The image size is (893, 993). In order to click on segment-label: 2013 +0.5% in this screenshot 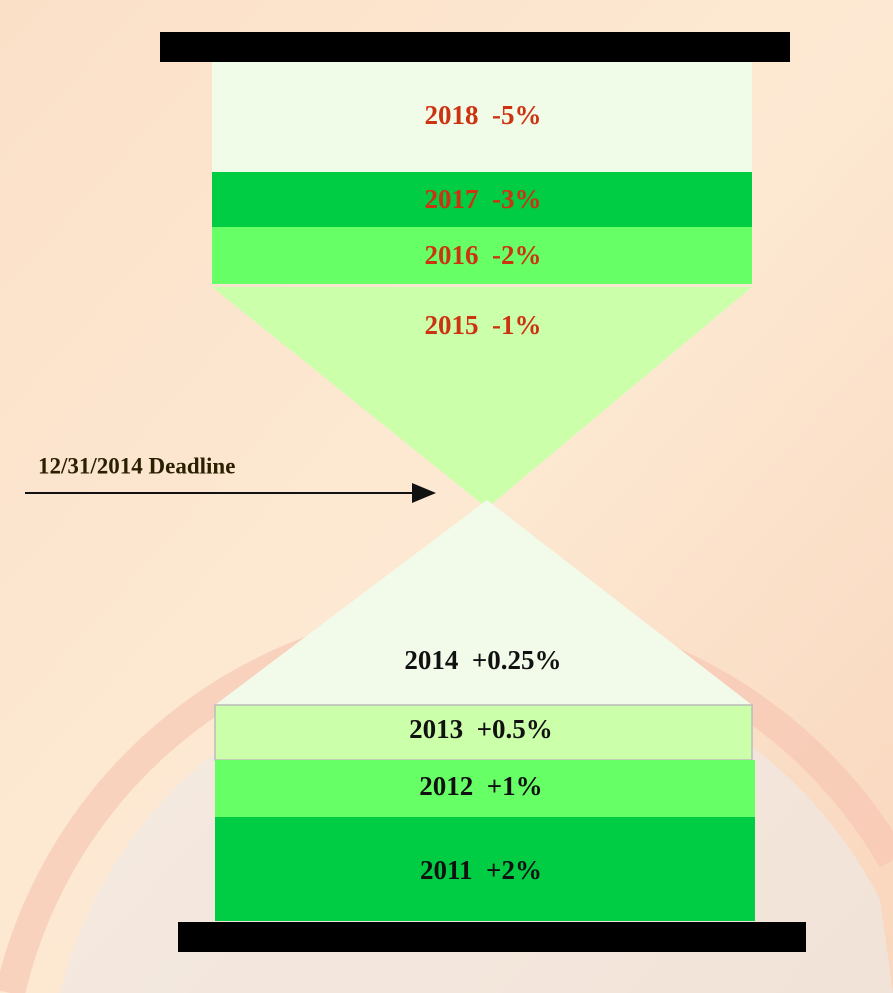, I will do `click(481, 729)`.